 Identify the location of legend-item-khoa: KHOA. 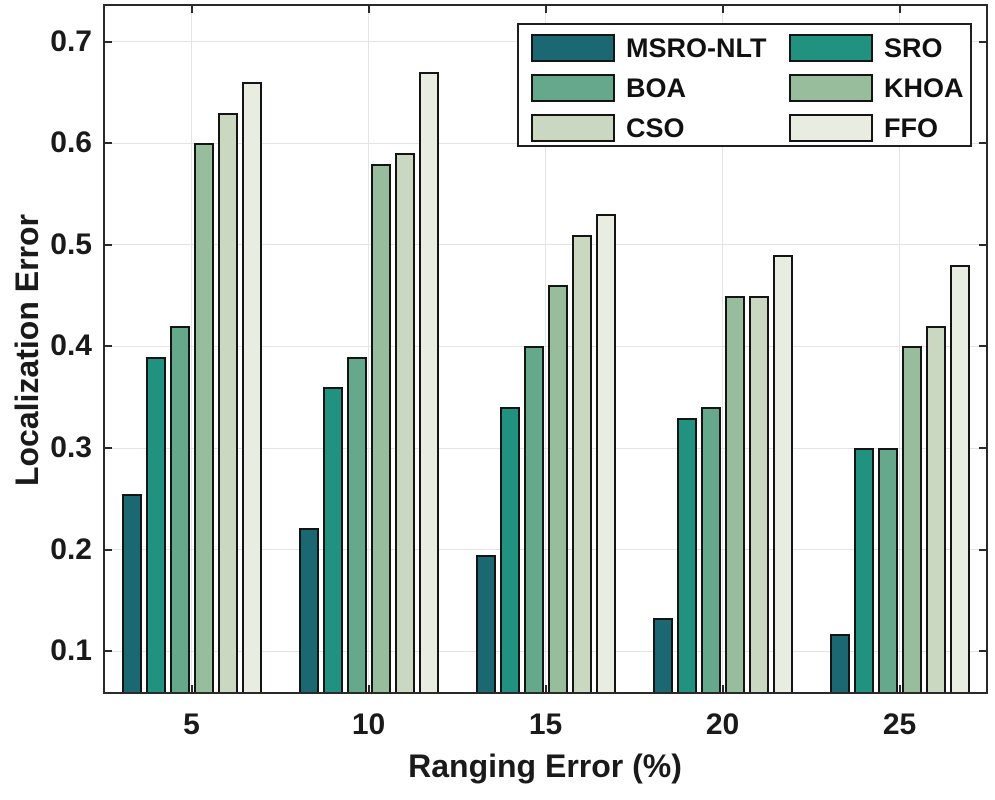
(892, 88).